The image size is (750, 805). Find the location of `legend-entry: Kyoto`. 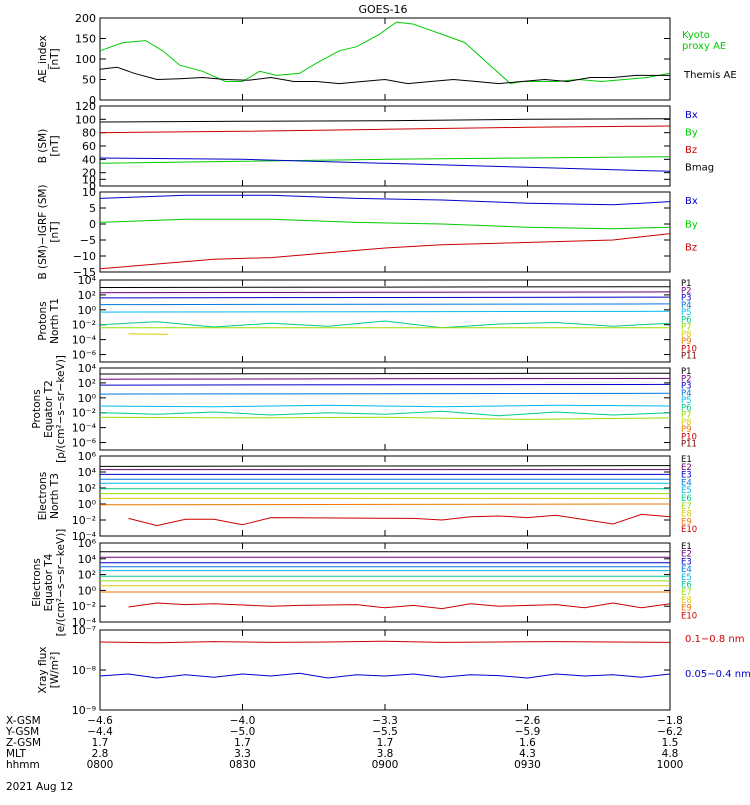

legend-entry: Kyoto is located at coordinates (696, 35).